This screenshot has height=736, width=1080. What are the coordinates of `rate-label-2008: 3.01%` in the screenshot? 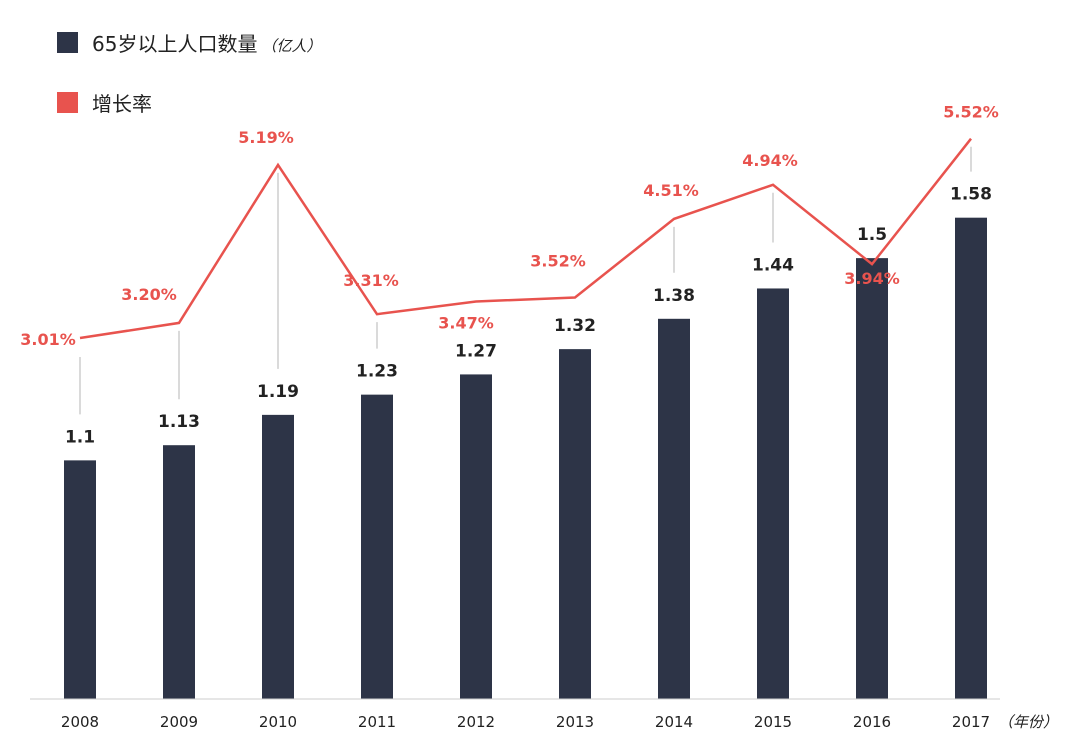 It's located at (48, 339).